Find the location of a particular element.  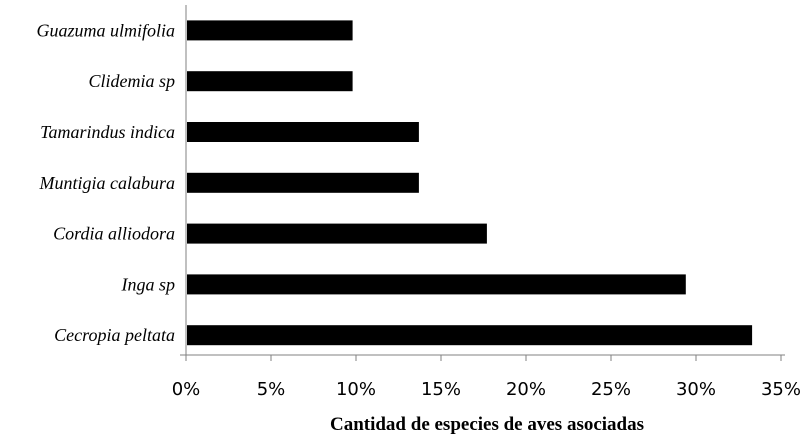

bar-guazuma-ulmifolia is located at coordinates (270, 30).